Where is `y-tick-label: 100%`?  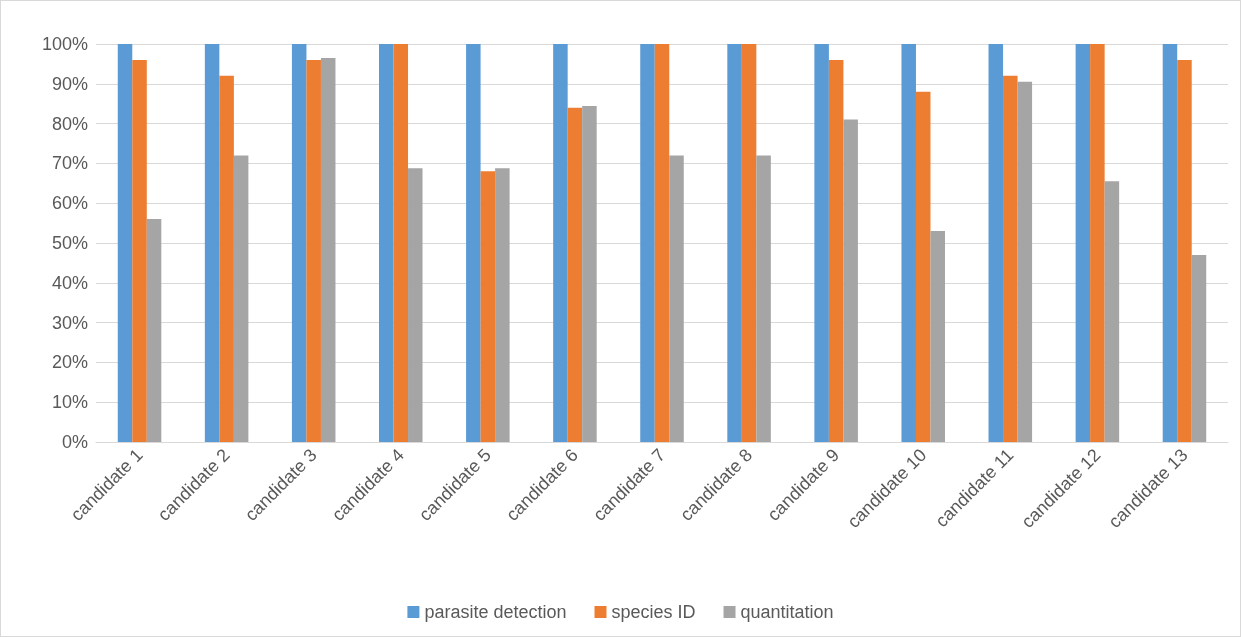
y-tick-label: 100% is located at coordinates (64, 44).